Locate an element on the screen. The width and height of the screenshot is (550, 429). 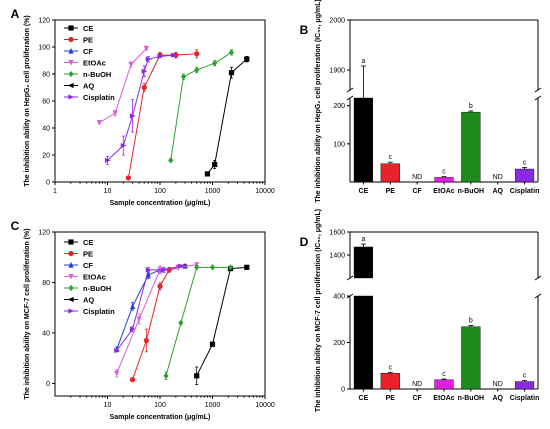
x-tick-label: CF is located at coordinates (417, 191).